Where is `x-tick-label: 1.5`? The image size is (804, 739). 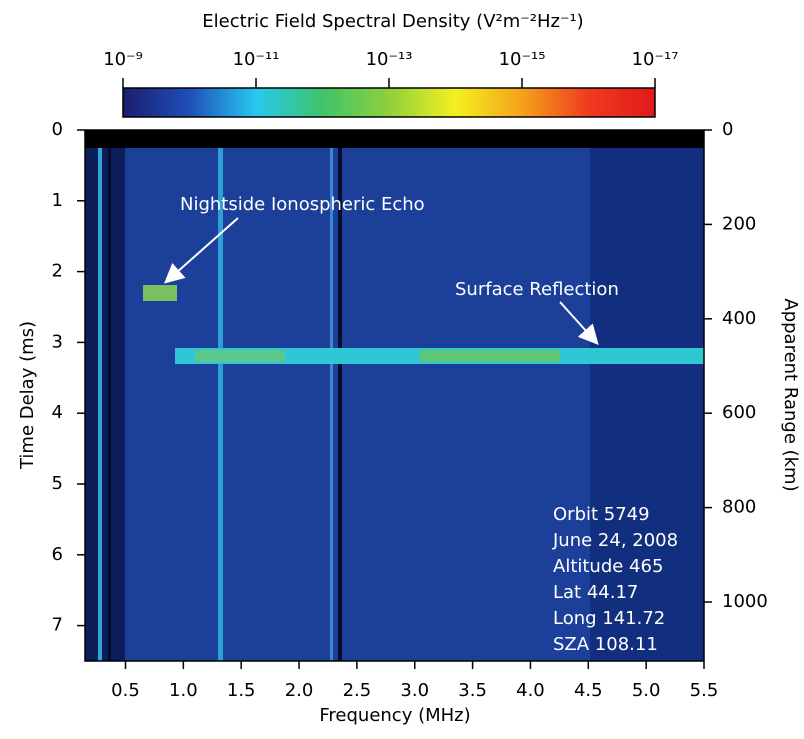
x-tick-label: 1.5 is located at coordinates (241, 690).